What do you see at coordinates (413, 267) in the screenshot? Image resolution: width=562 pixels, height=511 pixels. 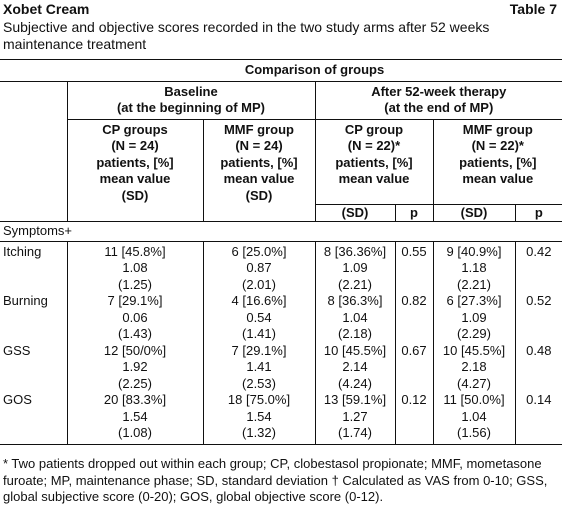 I see `cell-p-cp: 0.55` at bounding box center [413, 267].